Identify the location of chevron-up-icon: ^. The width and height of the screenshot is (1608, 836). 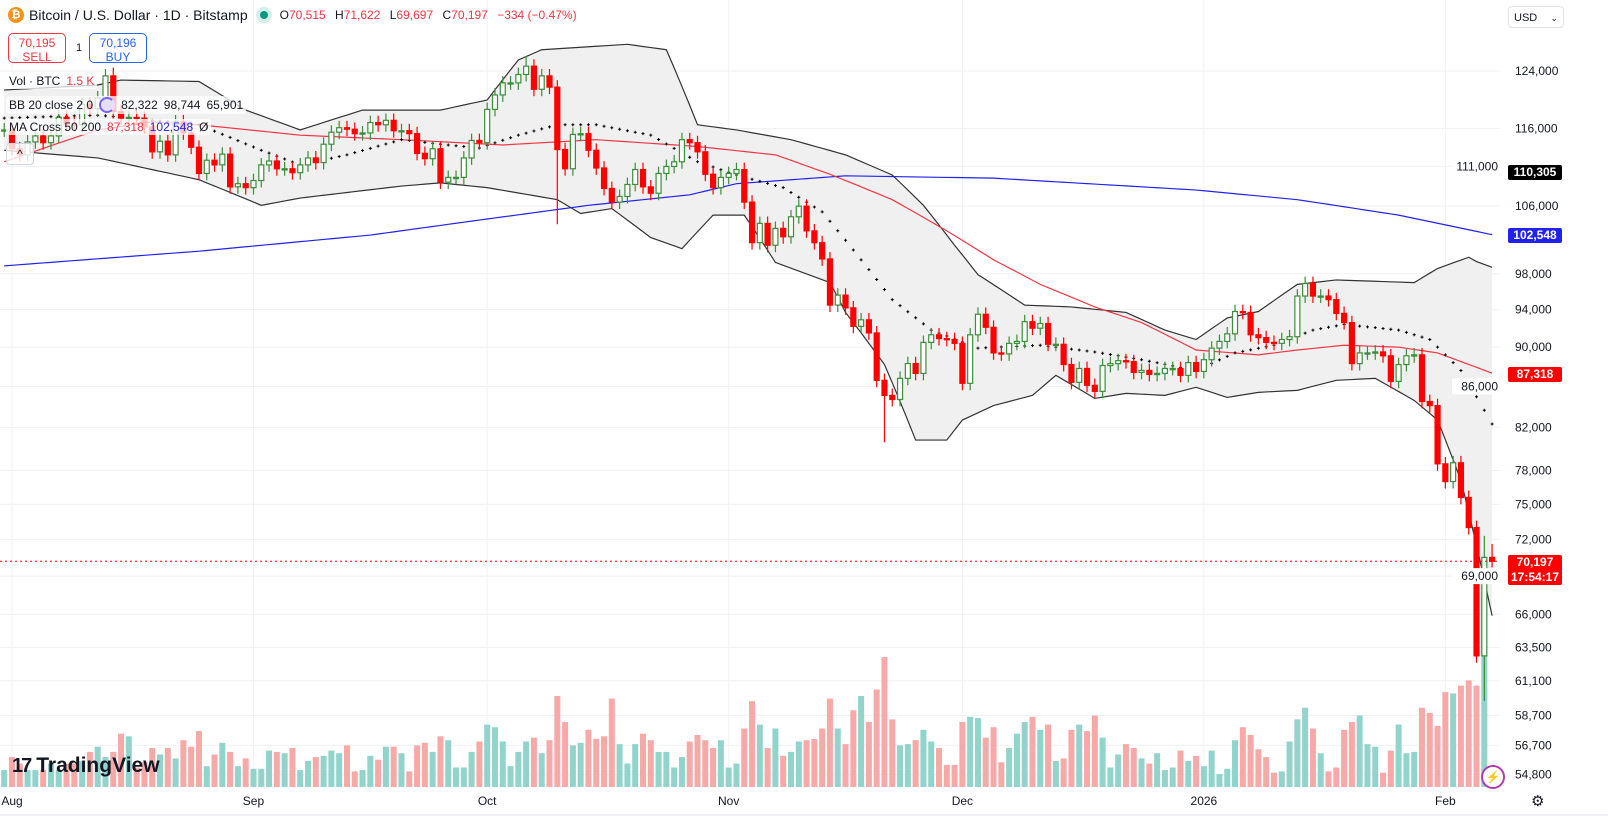
(20, 154).